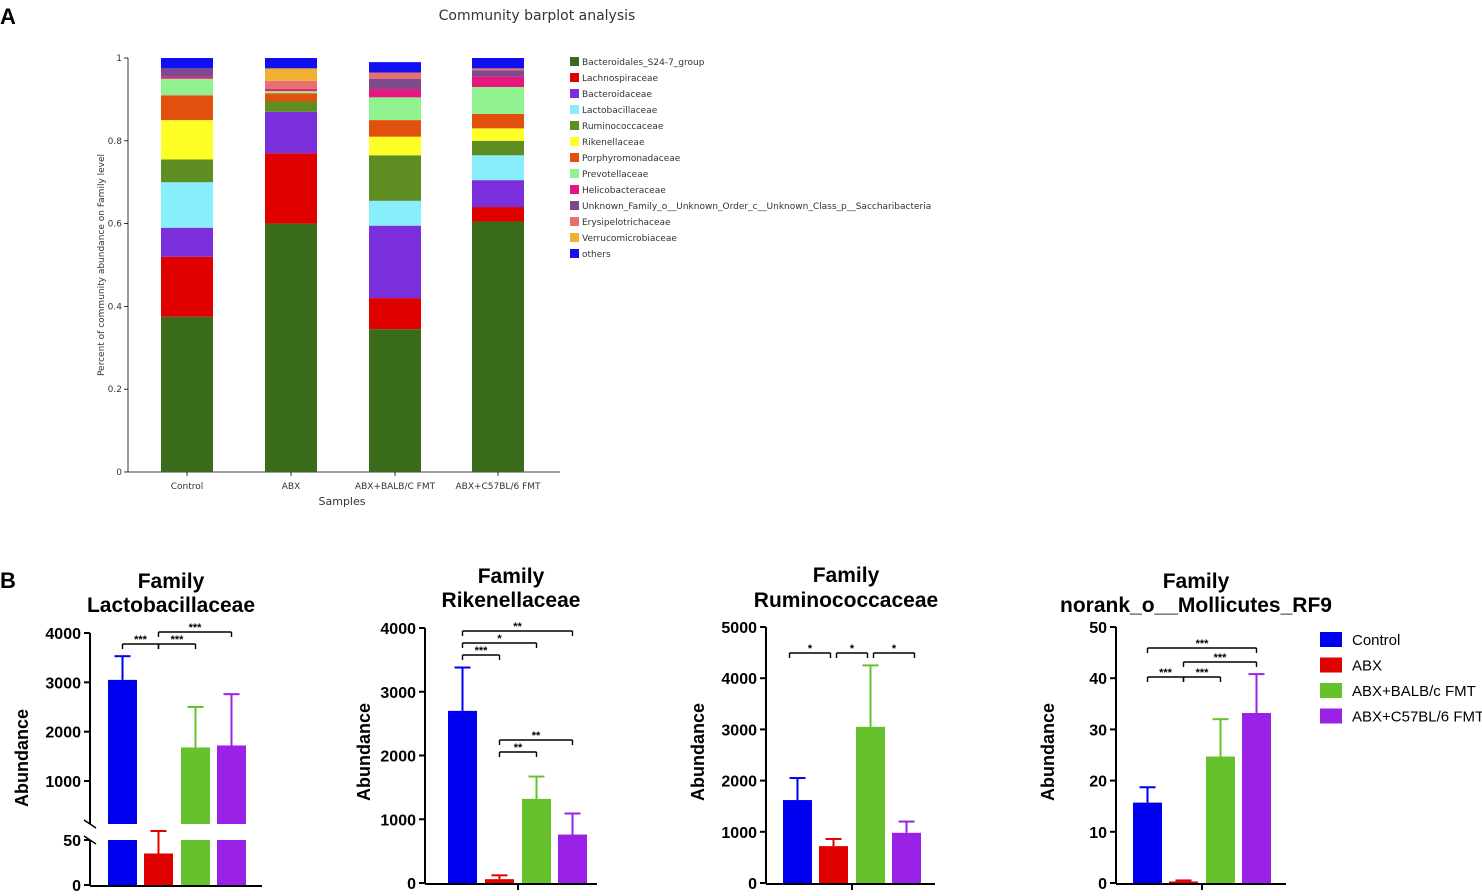  Describe the element at coordinates (90, 824) in the screenshot. I see `axis-break-mark` at that location.